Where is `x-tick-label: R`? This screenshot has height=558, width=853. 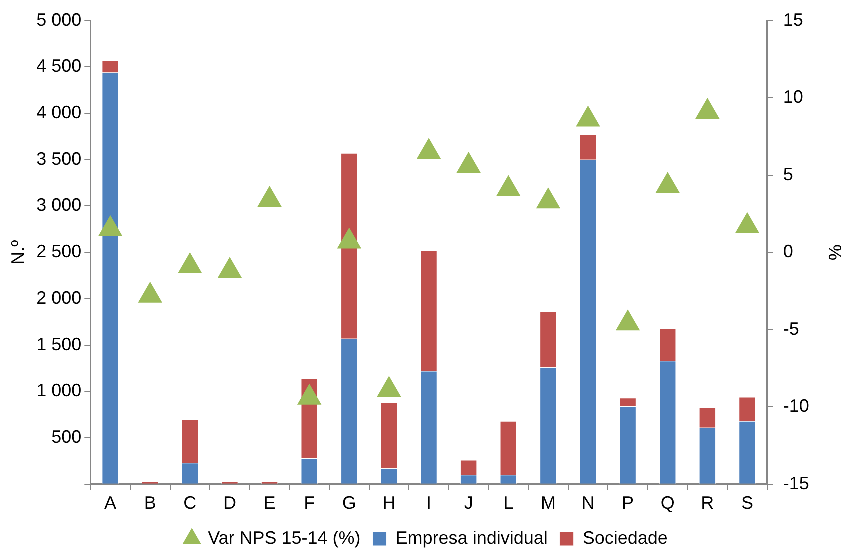 x-tick-label: R is located at coordinates (707, 503).